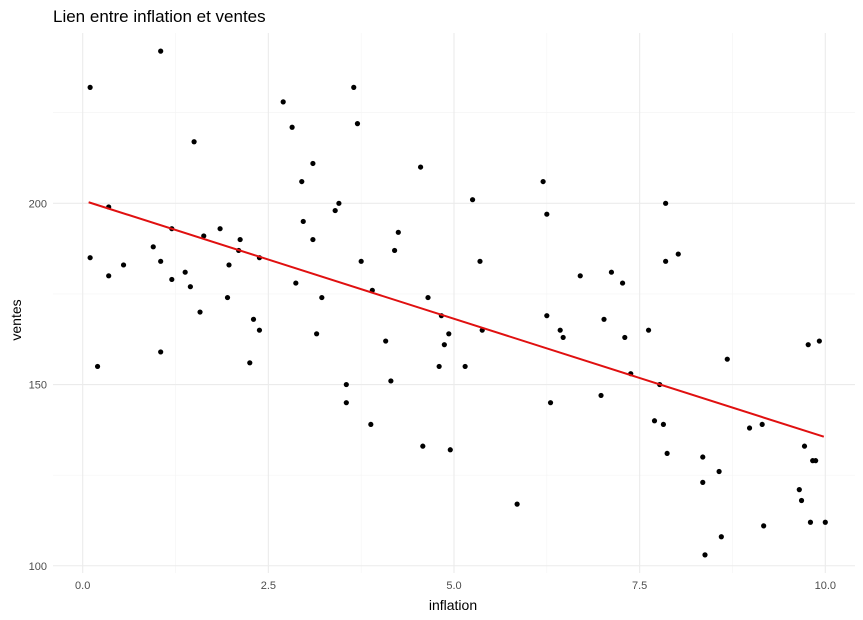 This screenshot has width=863, height=620. I want to click on x-axis-title: inflation, so click(453, 605).